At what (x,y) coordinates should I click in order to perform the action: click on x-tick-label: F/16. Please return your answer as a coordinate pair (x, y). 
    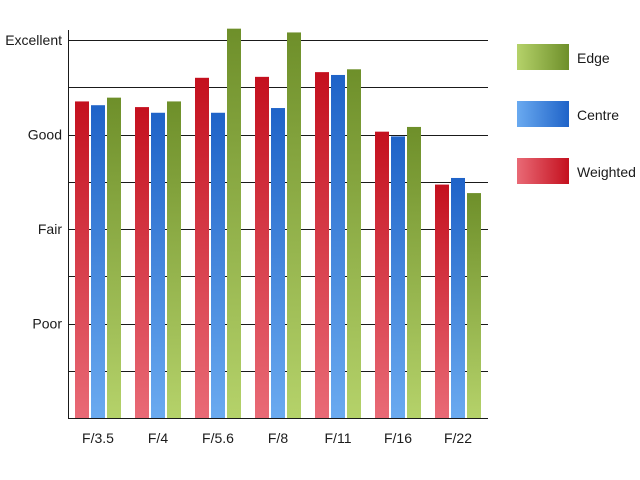
    Looking at the image, I should click on (398, 438).